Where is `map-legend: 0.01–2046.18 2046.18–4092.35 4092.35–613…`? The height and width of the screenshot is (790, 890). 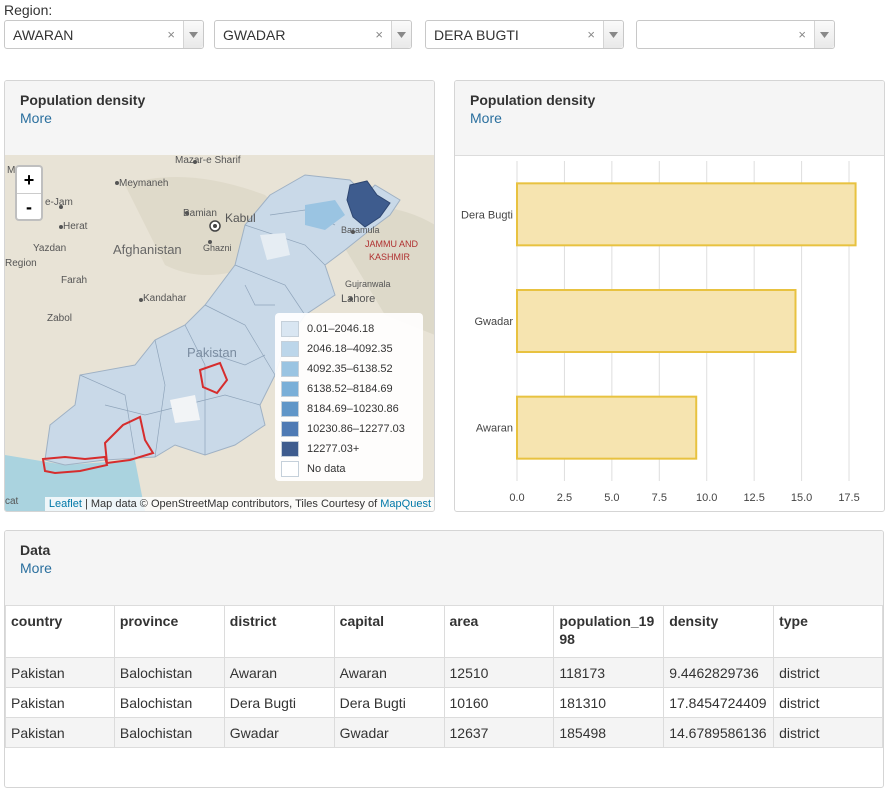
map-legend: 0.01–2046.18 2046.18–4092.35 4092.35–613… is located at coordinates (349, 397).